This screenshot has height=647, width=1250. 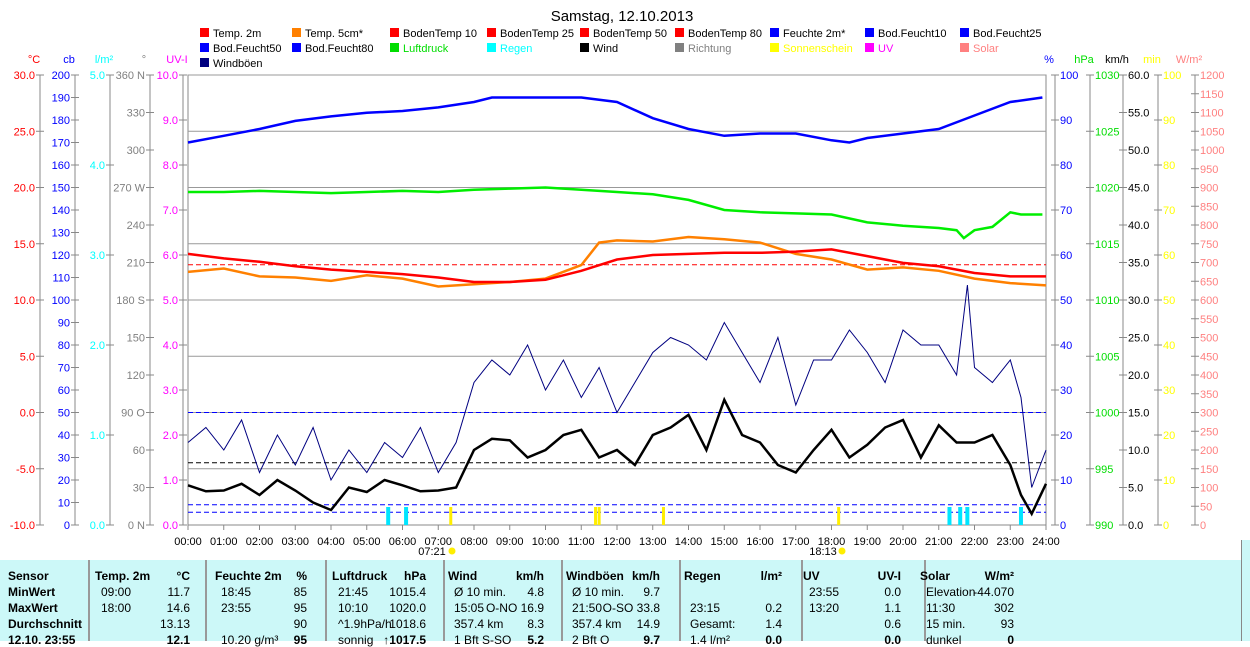 What do you see at coordinates (61, 144) in the screenshot?
I see `axis-tick-label: 170` at bounding box center [61, 144].